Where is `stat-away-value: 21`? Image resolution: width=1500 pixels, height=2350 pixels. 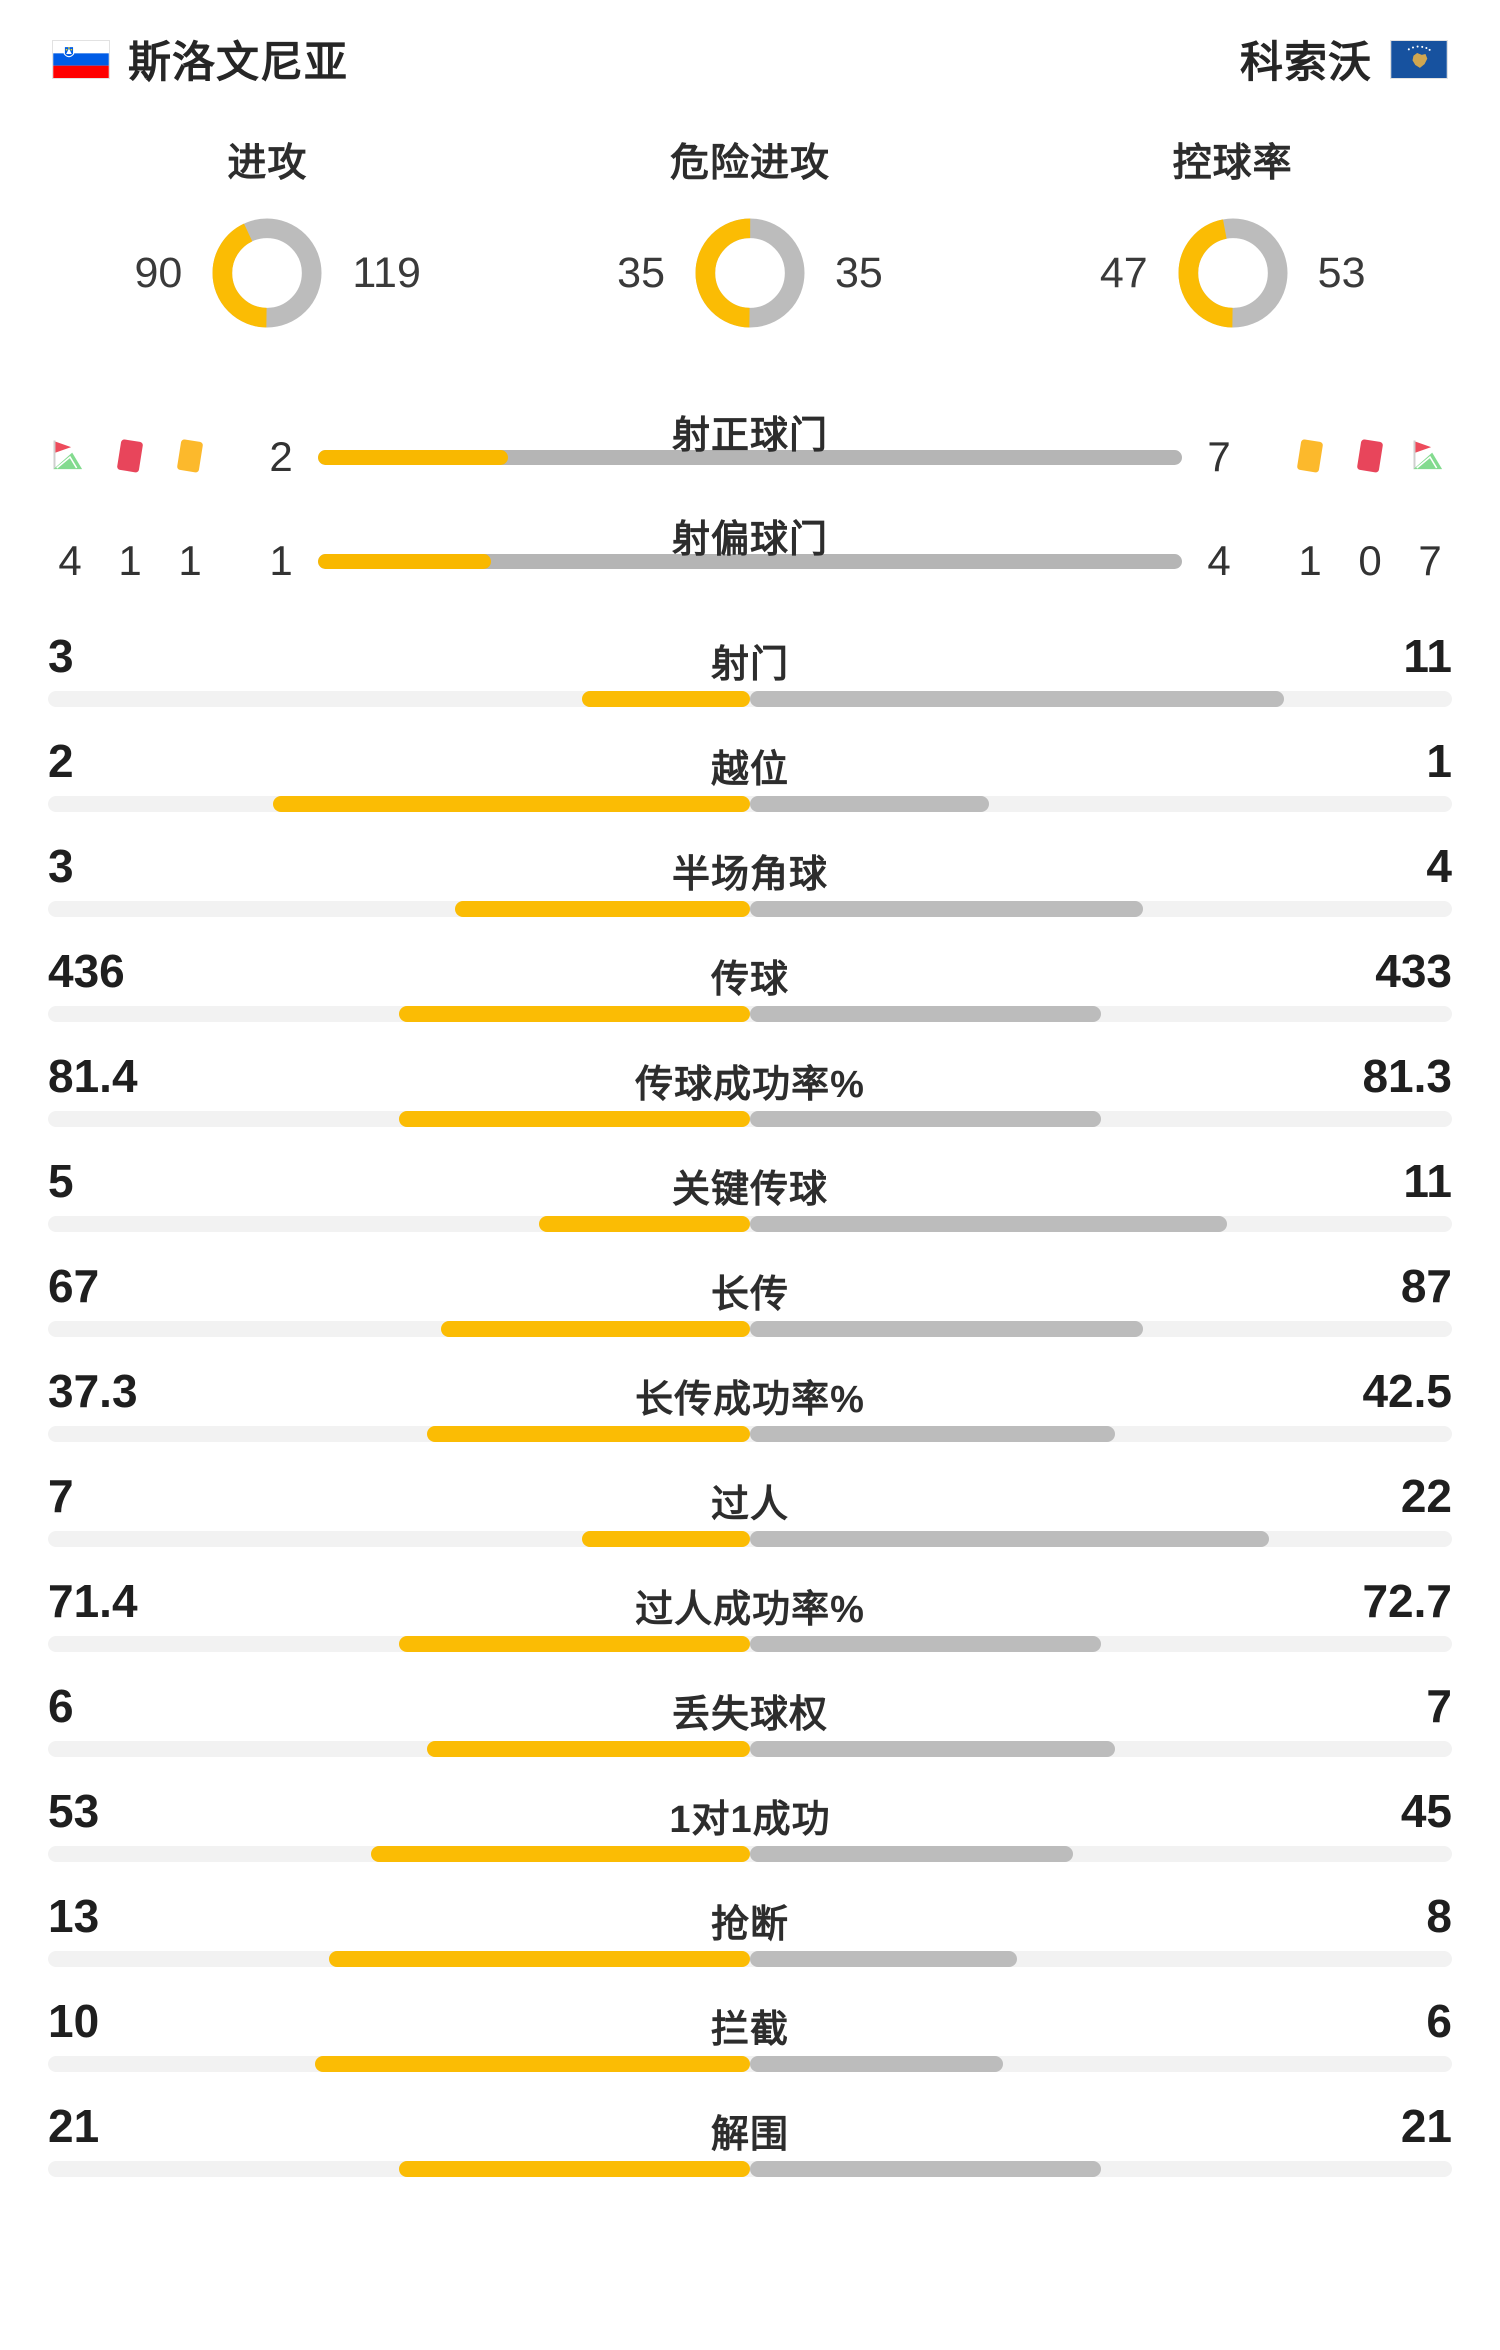
stat-away-value: 21 is located at coordinates (1426, 2126).